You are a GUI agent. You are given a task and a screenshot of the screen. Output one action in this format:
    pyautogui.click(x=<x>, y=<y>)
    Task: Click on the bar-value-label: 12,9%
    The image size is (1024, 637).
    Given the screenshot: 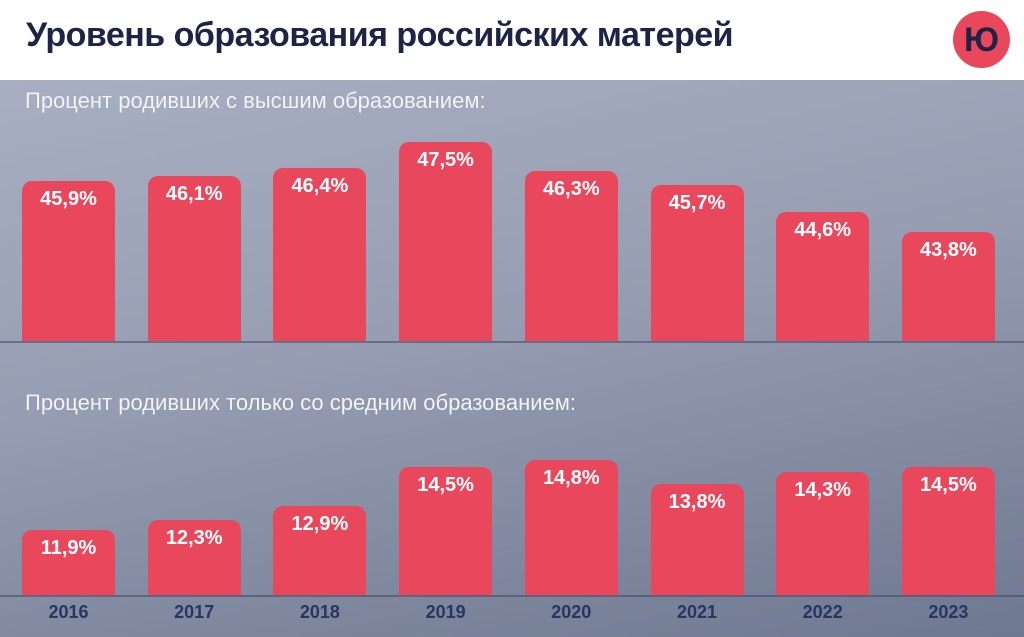 What is the action you would take?
    pyautogui.click(x=320, y=523)
    